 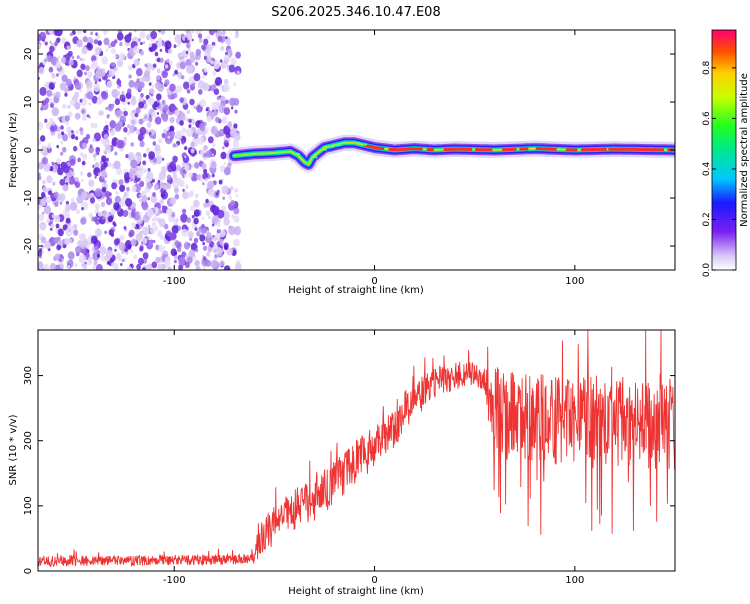 What do you see at coordinates (405, 149) in the screenshot?
I see `signal-peak` at bounding box center [405, 149].